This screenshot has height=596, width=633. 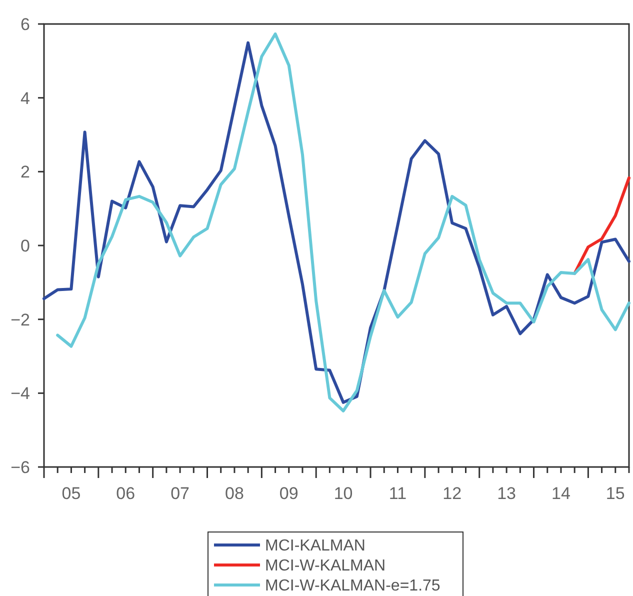 What do you see at coordinates (180, 493) in the screenshot?
I see `x-tick-label: 07` at bounding box center [180, 493].